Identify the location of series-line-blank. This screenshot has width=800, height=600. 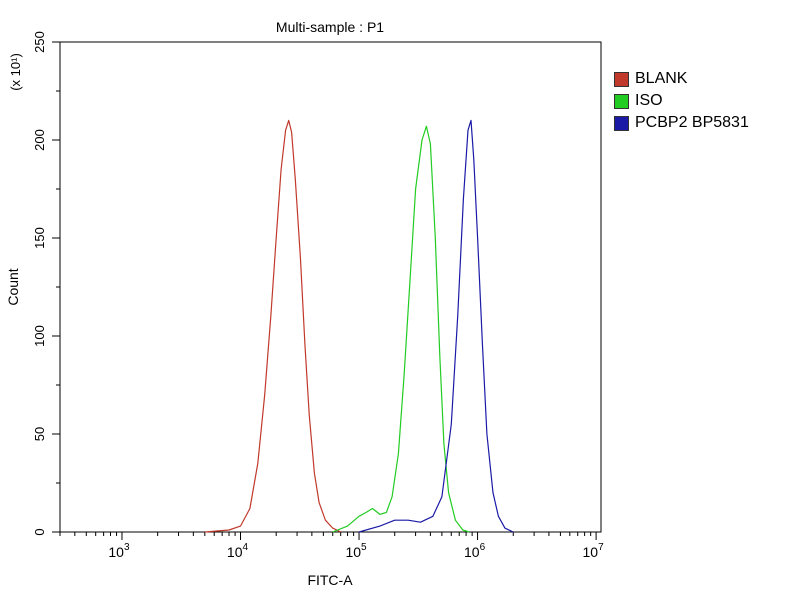
(272, 326).